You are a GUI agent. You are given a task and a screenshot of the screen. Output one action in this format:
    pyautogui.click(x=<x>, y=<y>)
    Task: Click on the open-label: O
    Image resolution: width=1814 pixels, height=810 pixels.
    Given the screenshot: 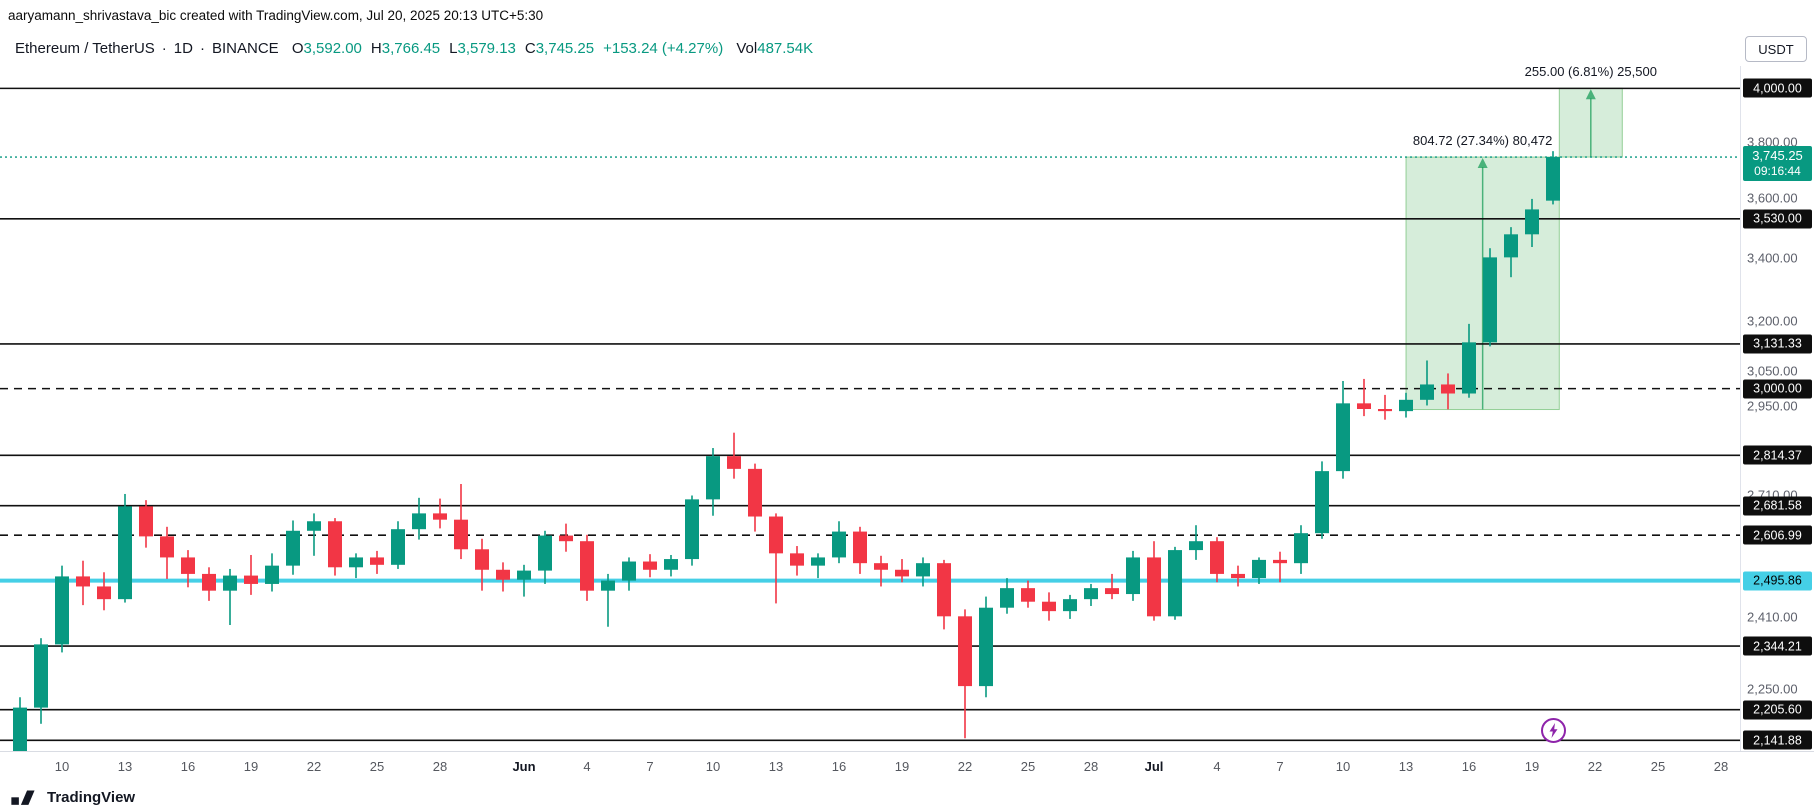 What is the action you would take?
    pyautogui.click(x=297, y=48)
    